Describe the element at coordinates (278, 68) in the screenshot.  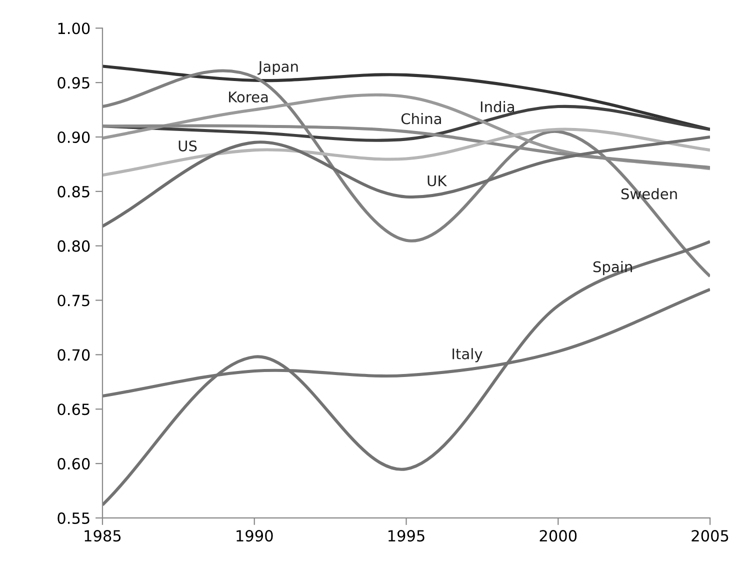
I see `annotation: Japan` at that location.